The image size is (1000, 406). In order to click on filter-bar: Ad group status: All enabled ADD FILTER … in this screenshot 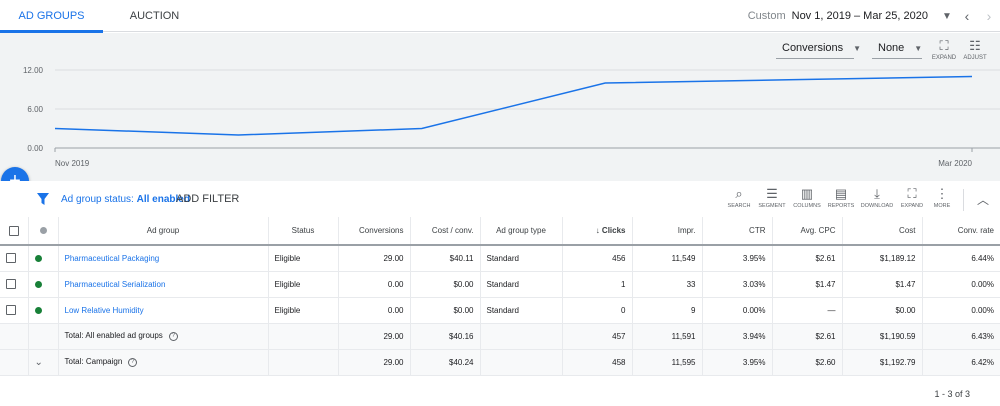, I will do `click(500, 199)`.